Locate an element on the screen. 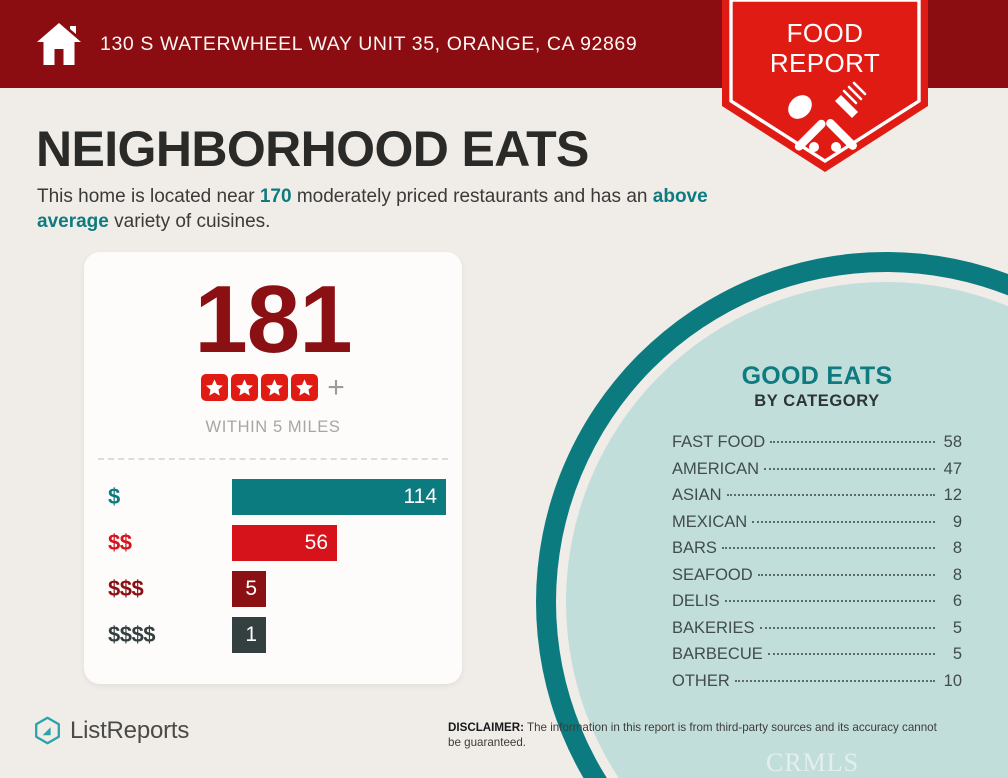 The height and width of the screenshot is (778, 1008). category-count: 12 is located at coordinates (952, 495).